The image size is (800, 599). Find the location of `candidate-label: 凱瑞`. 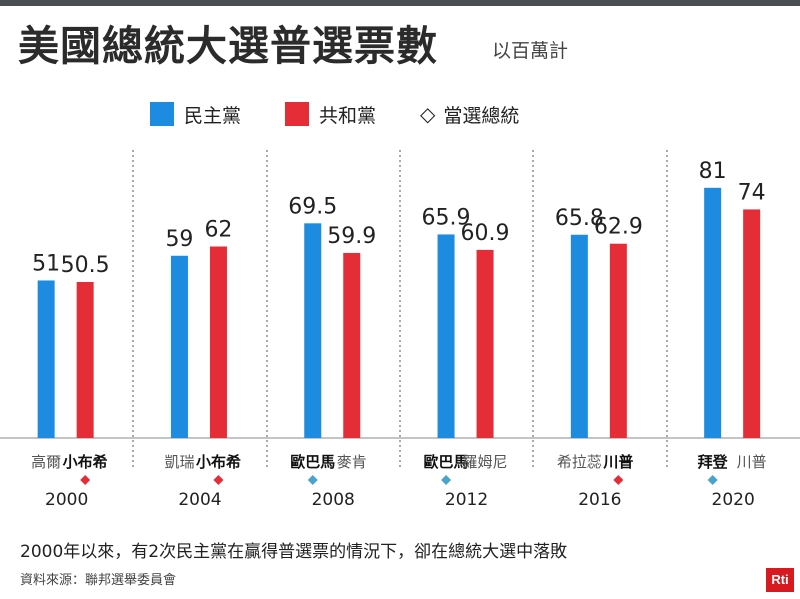

candidate-label: 凱瑞 is located at coordinates (179, 462).